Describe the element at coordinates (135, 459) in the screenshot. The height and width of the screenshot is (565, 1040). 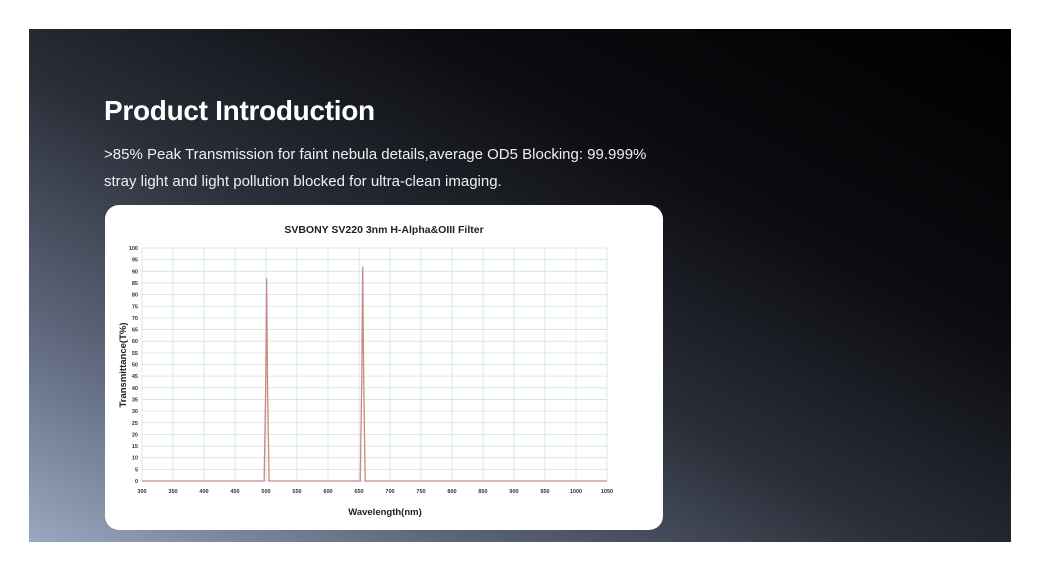
I see `y-tick-label: 10` at that location.